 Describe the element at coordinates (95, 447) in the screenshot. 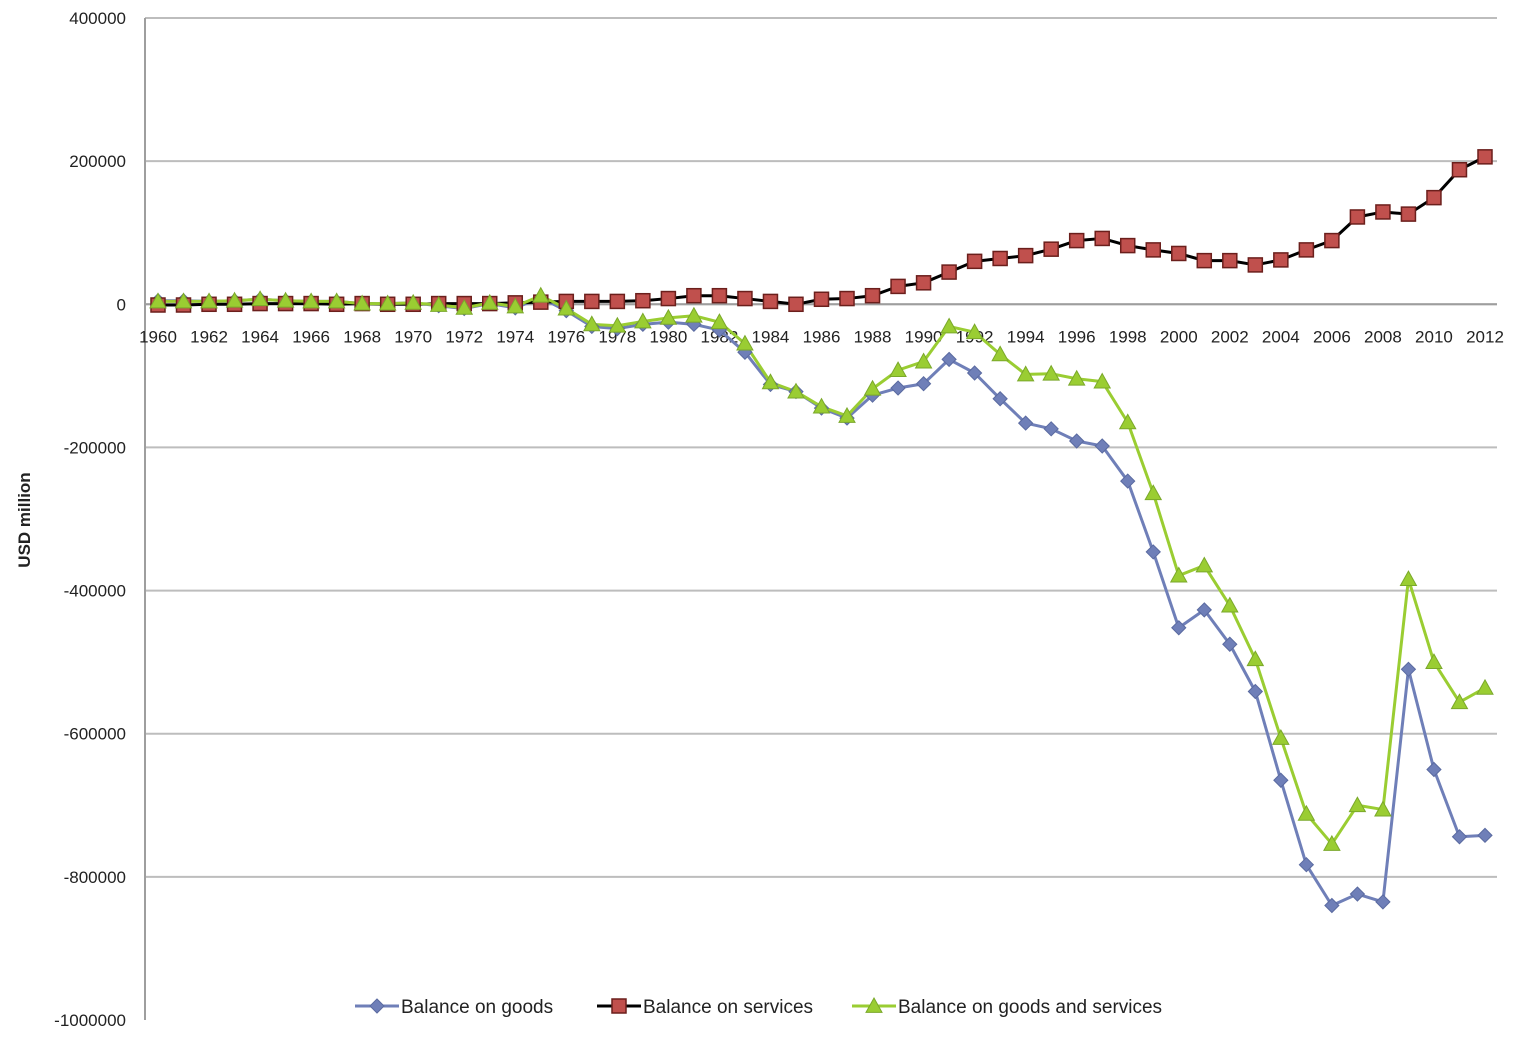

I see `y-tick-label: -200000` at that location.